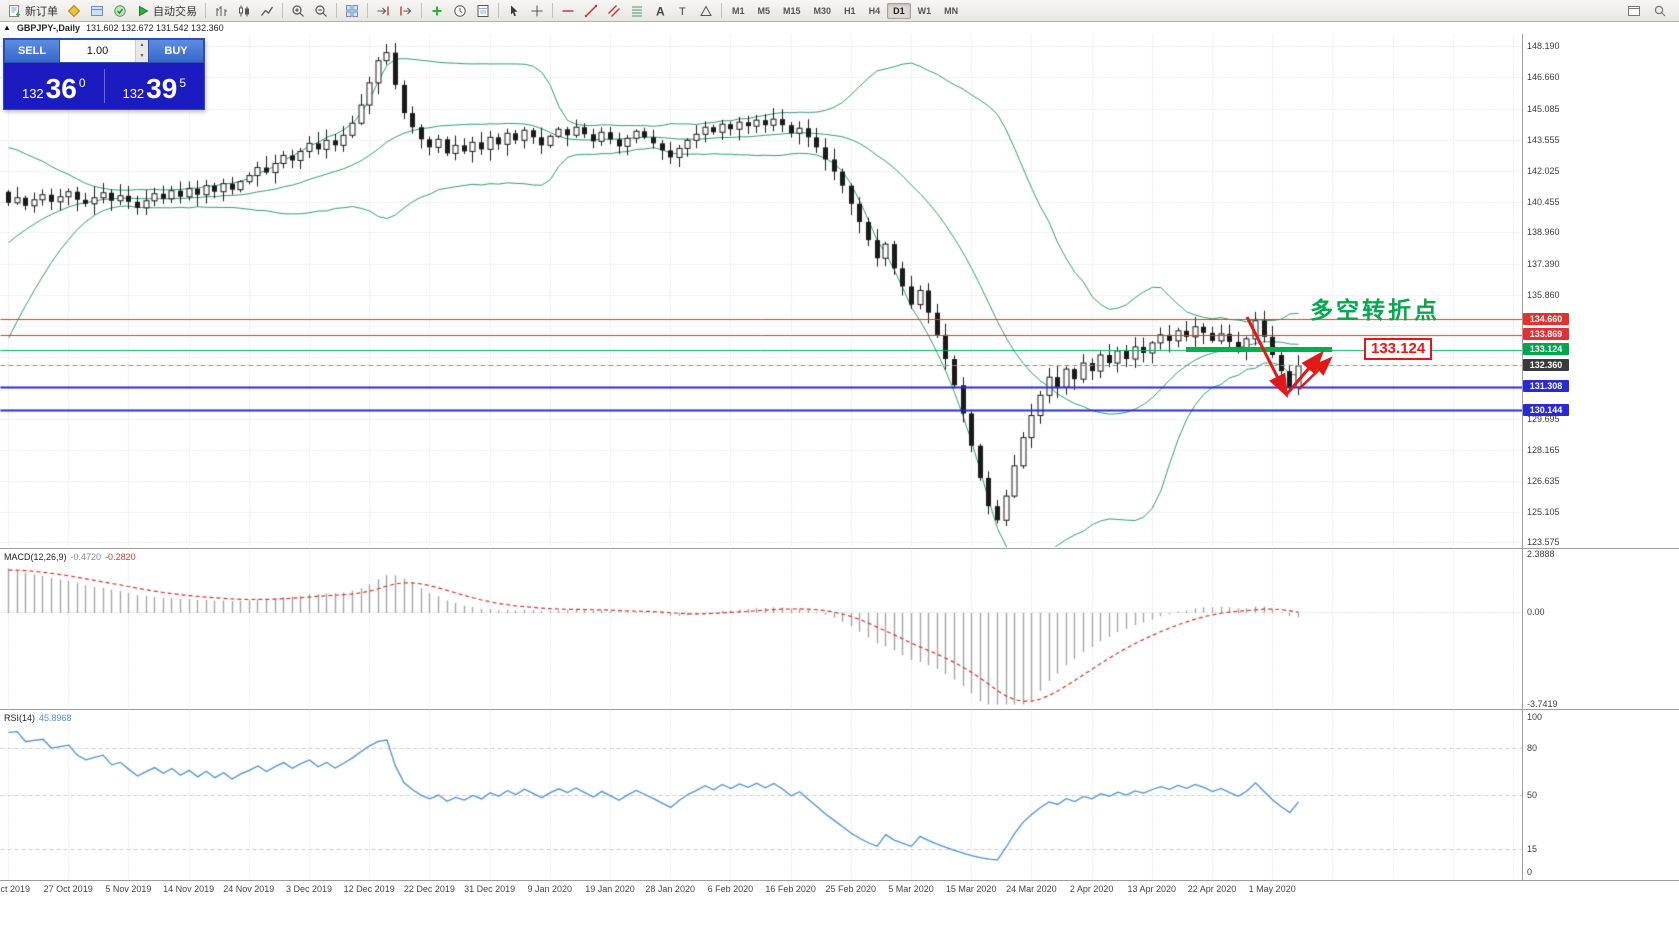  Describe the element at coordinates (321, 11) in the screenshot. I see `toolbar-button-zoom-out` at that location.